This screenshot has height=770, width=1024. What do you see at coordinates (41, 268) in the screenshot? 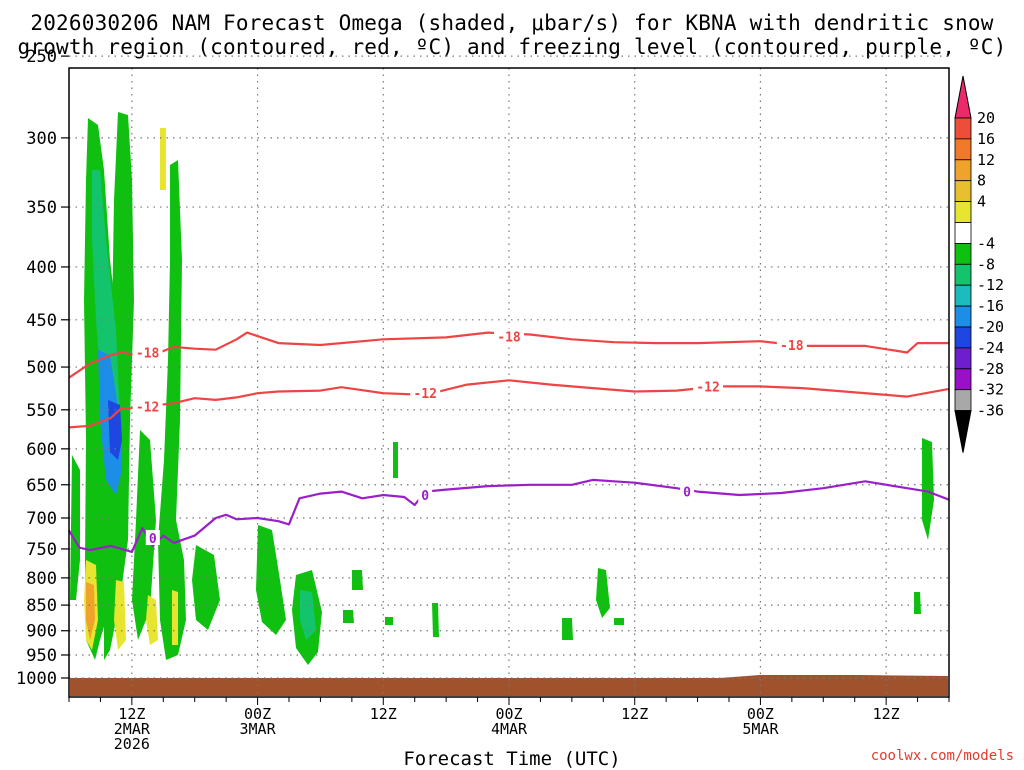
I see `y-tick-label: 400` at bounding box center [41, 268].